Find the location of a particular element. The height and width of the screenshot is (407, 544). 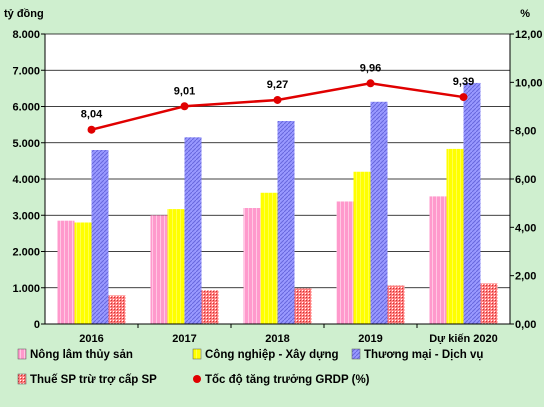

y-right-tick-label: 0,00 is located at coordinates (525, 325).